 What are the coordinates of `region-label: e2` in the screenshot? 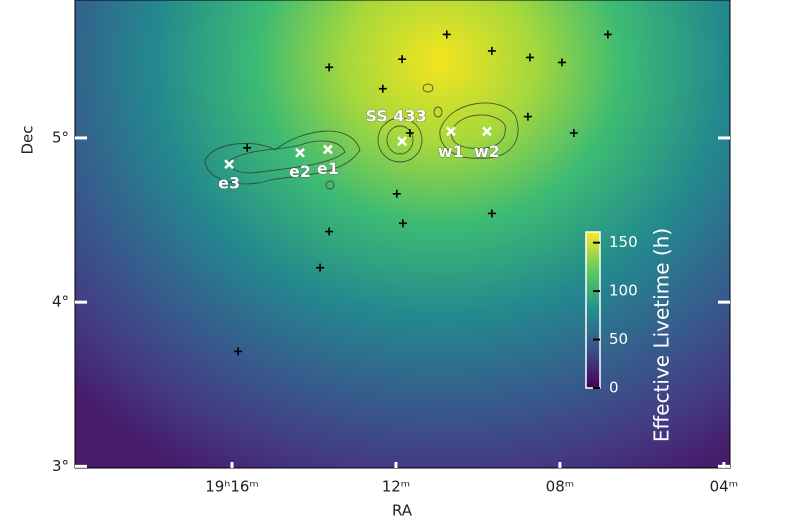 It's located at (300, 171).